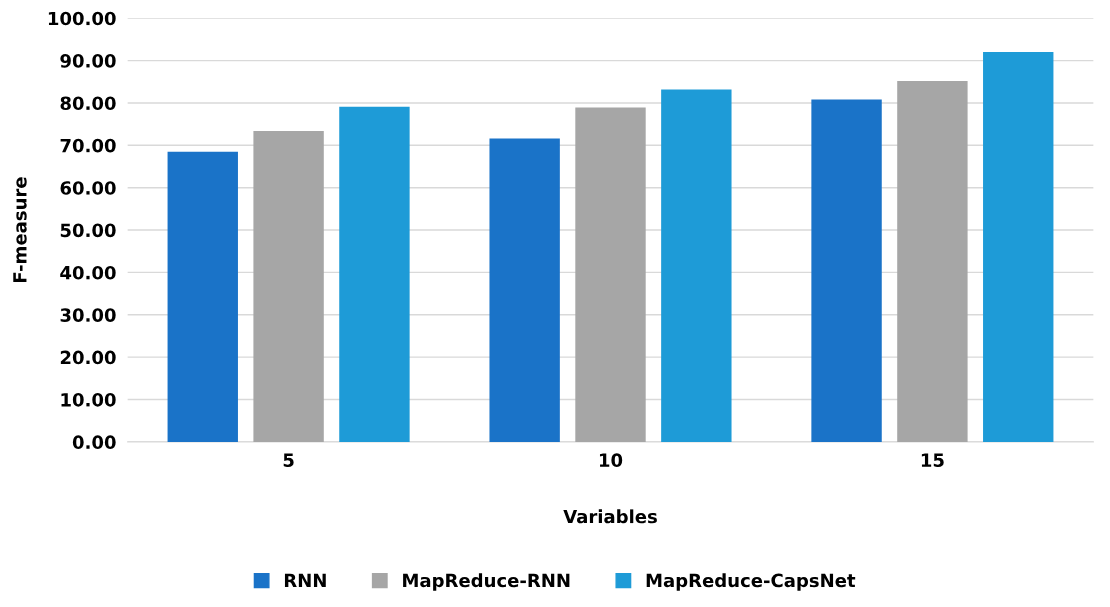 Image resolution: width=1110 pixels, height=607 pixels. Describe the element at coordinates (288, 460) in the screenshot. I see `x-tick-label: 5` at that location.